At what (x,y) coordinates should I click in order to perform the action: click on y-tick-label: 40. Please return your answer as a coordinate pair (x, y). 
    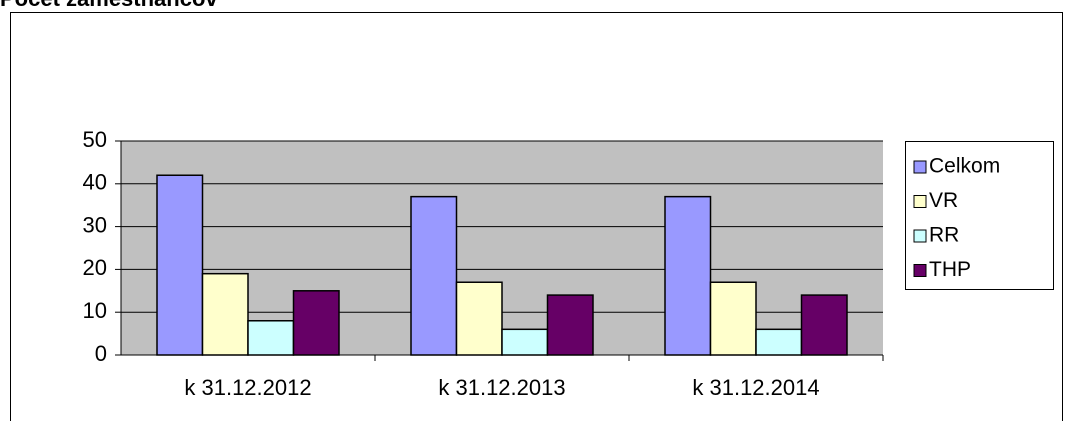
    Looking at the image, I should click on (95, 182).